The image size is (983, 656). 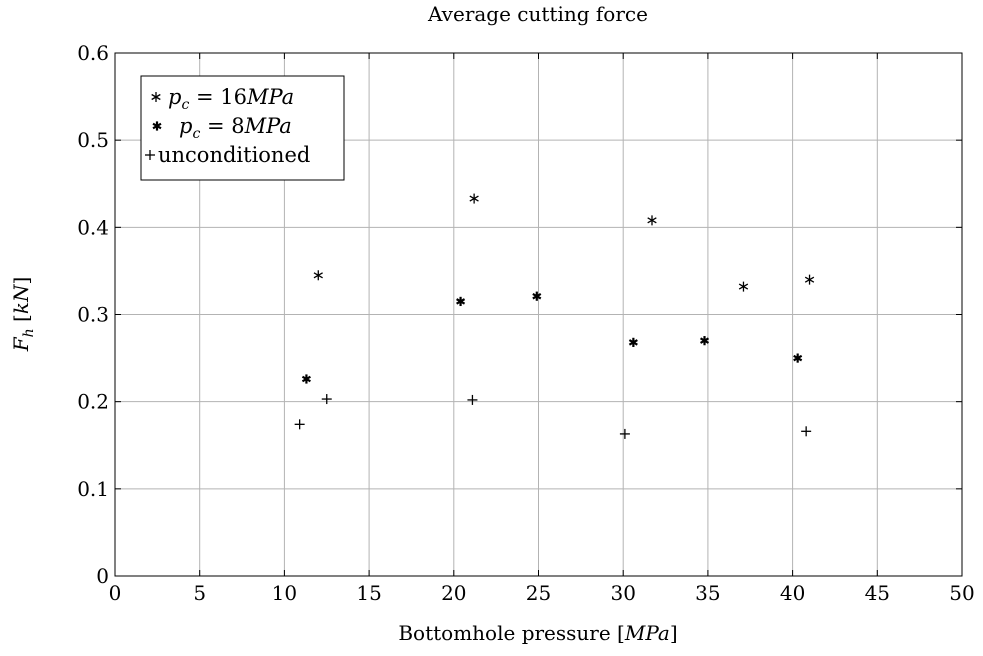 What do you see at coordinates (231, 99) in the screenshot?
I see `legend-label-16mpa: pc = 16MPa` at bounding box center [231, 99].